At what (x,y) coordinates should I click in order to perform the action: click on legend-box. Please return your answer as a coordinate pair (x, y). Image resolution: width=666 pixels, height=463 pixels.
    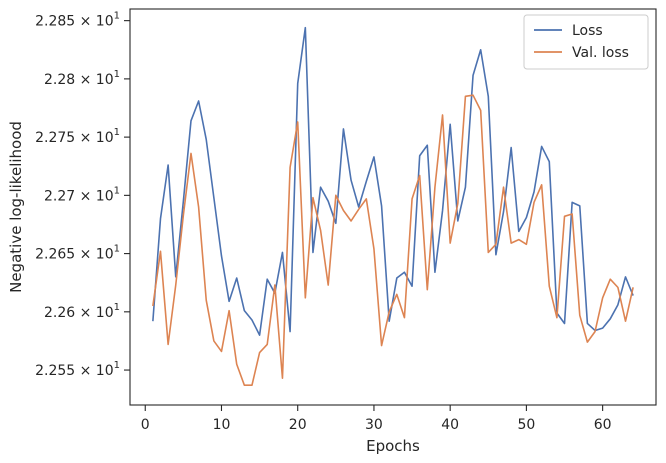
    Looking at the image, I should click on (586, 42).